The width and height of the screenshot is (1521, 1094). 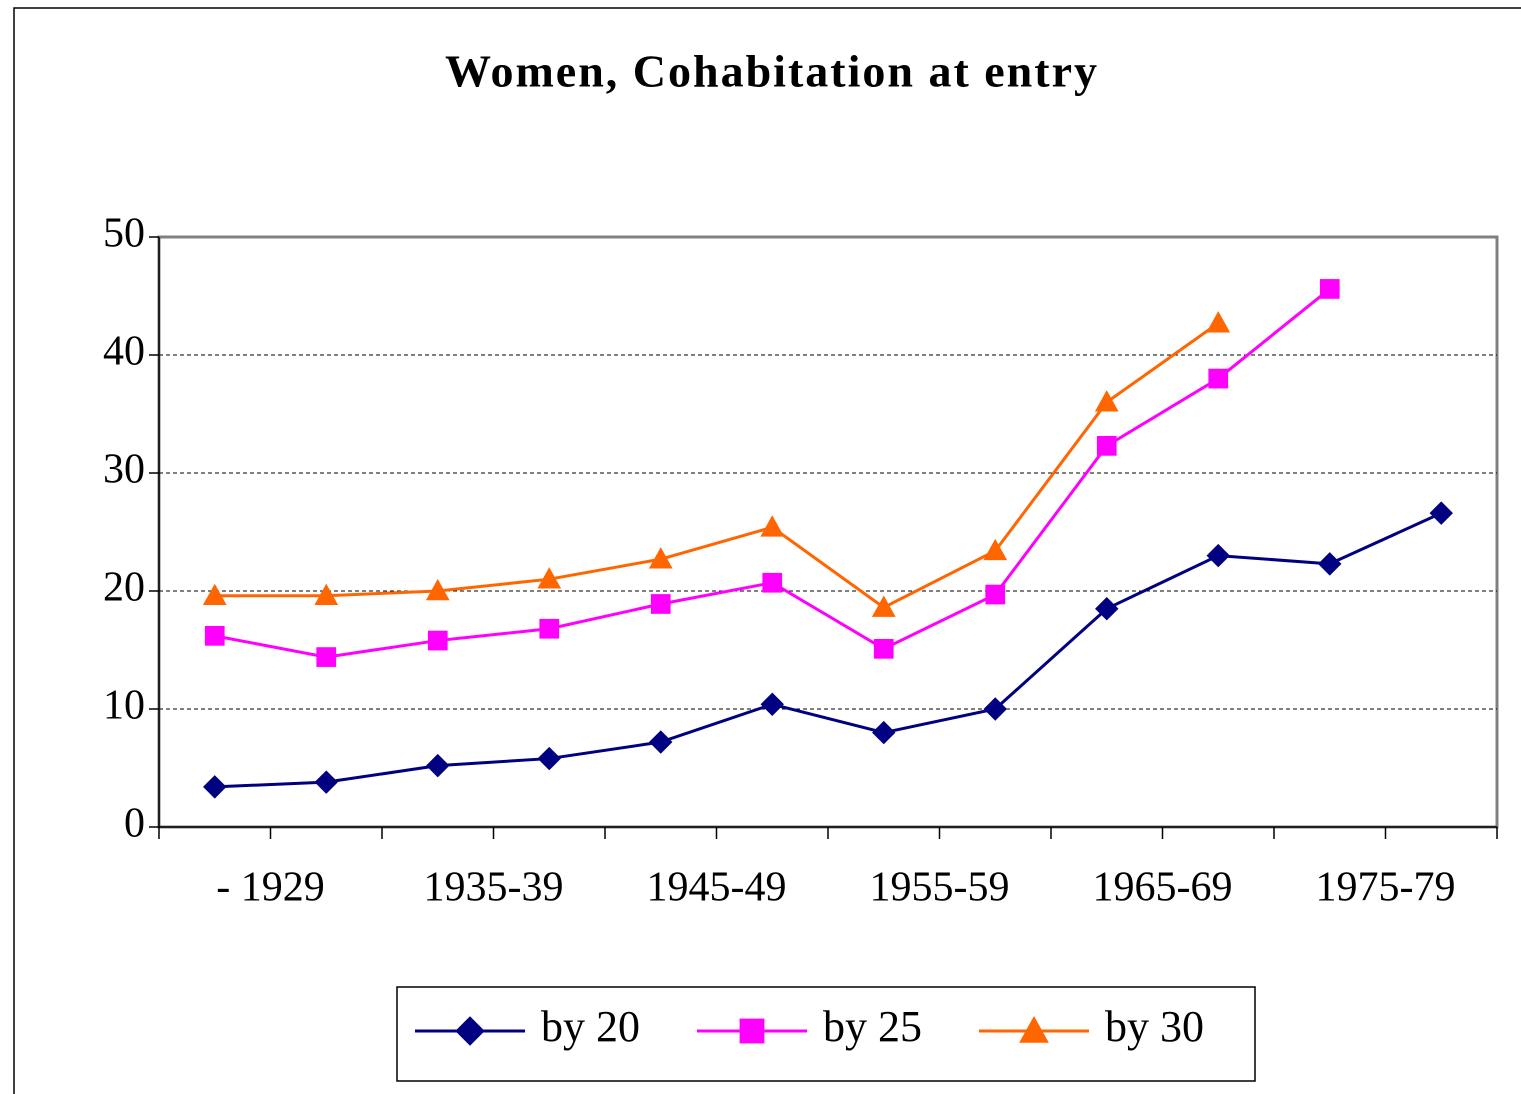 I want to click on x-tick-label: - 1929, so click(x=270, y=888).